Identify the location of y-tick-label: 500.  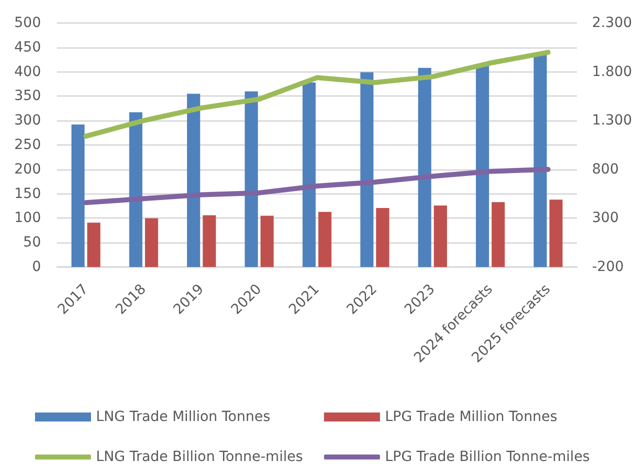
(27, 23).